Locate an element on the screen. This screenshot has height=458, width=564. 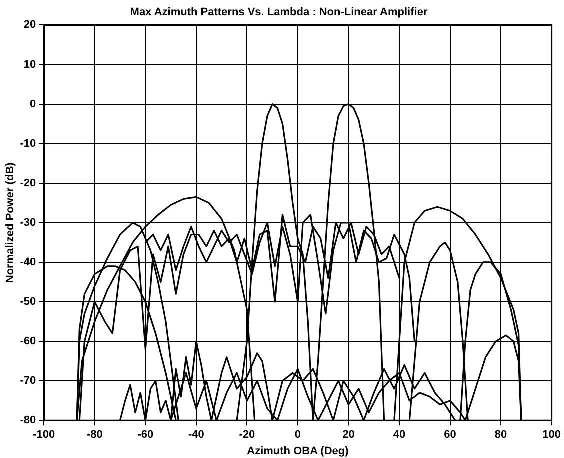
x-tick-label: -100 is located at coordinates (44, 435).